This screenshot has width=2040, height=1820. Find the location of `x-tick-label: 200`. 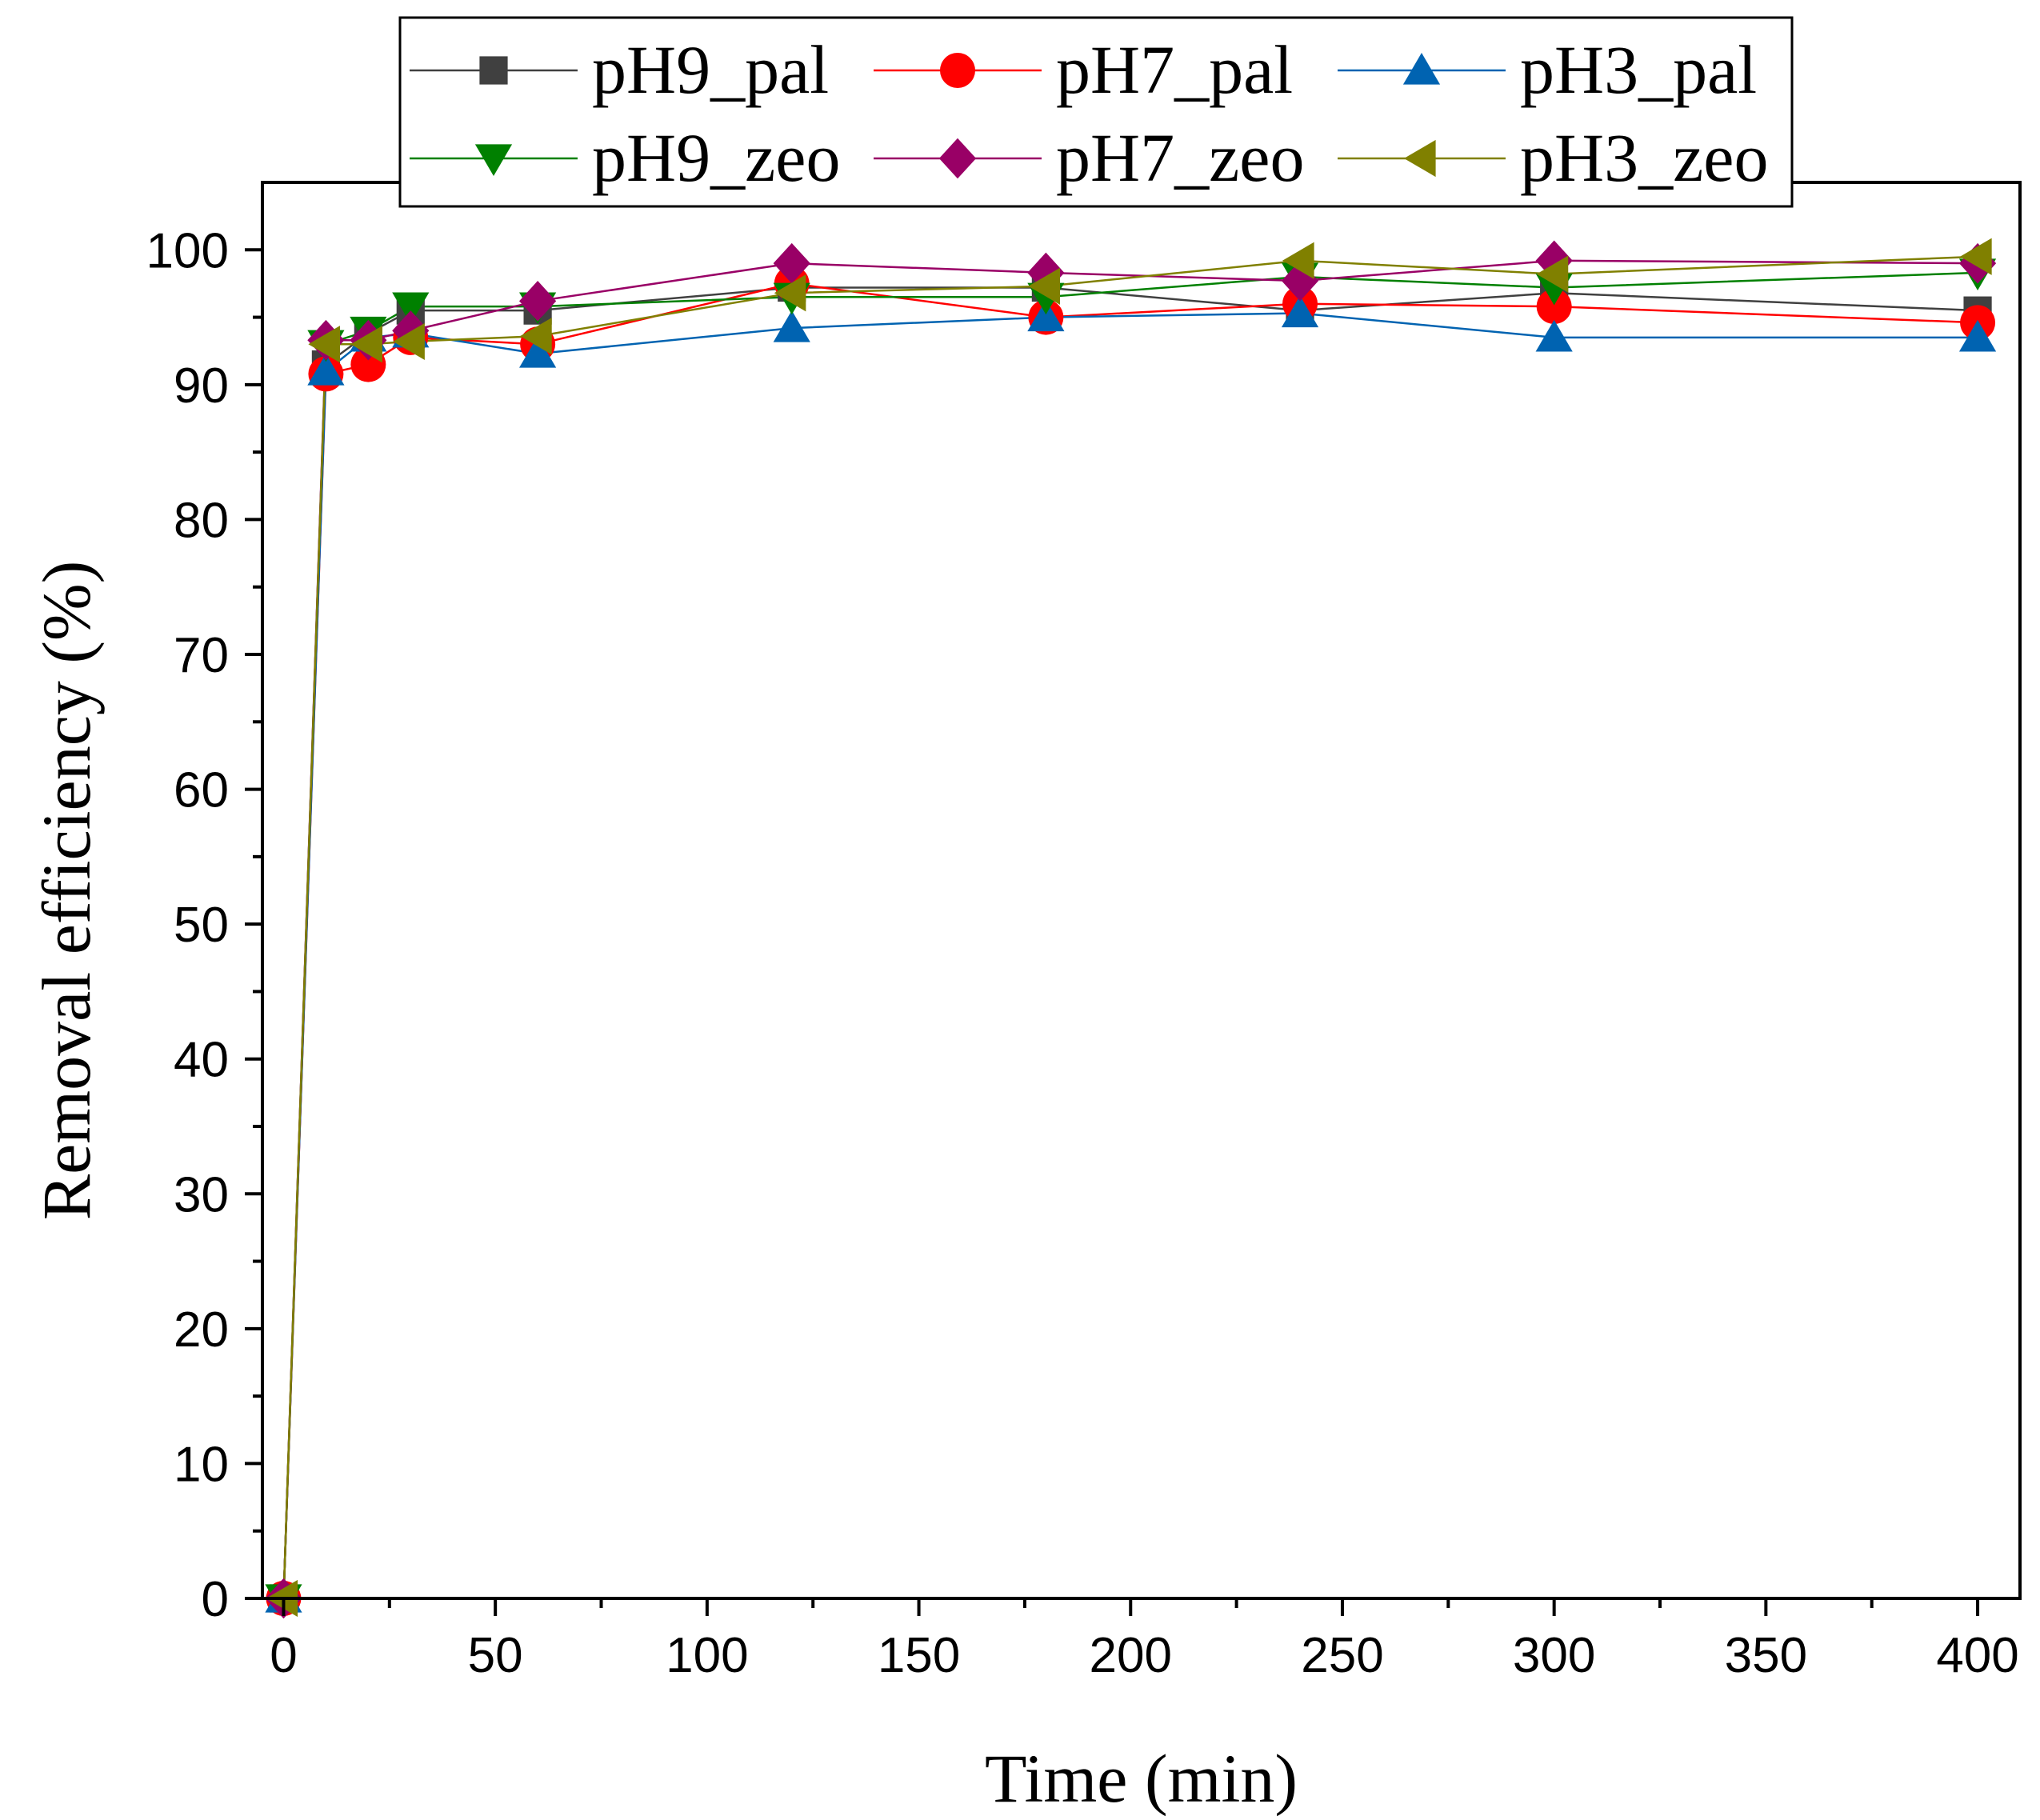

x-tick-label: 200 is located at coordinates (1131, 1655).